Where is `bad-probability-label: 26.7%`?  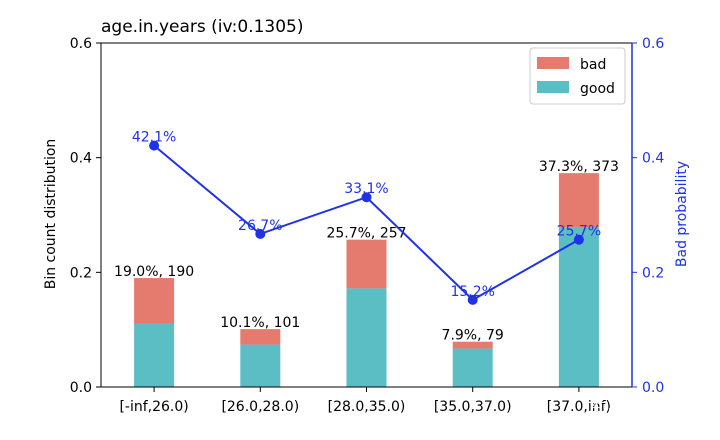
bad-probability-label: 26.7% is located at coordinates (260, 226).